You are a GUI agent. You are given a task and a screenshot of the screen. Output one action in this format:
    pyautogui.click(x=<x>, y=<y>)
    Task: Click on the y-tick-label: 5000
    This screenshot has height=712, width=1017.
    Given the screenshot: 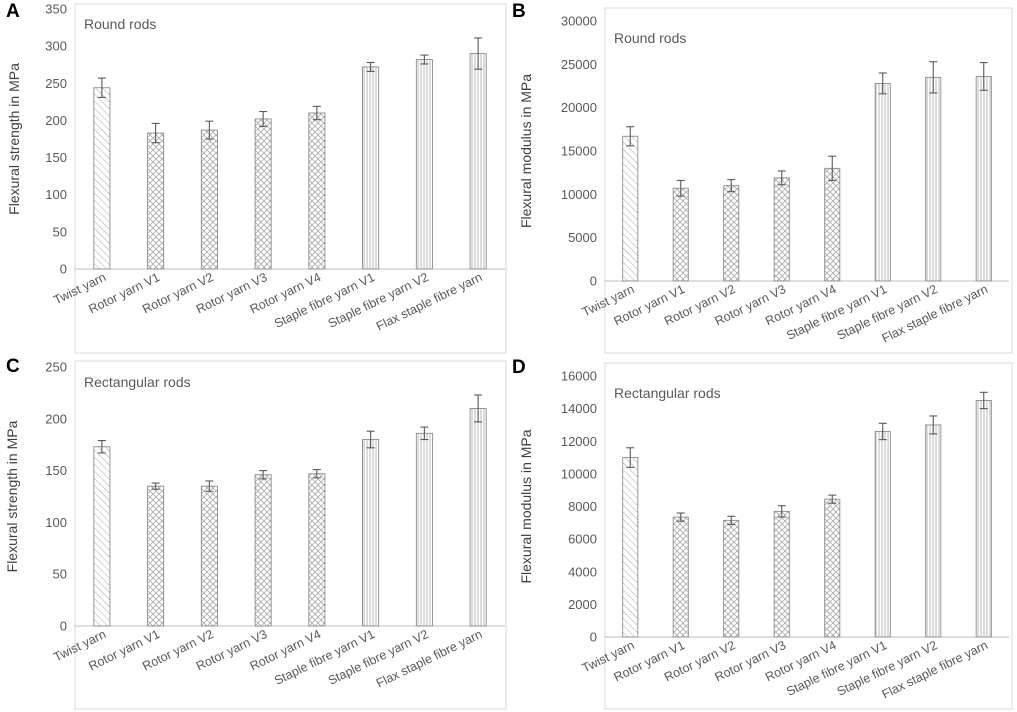 What is the action you would take?
    pyautogui.click(x=582, y=237)
    